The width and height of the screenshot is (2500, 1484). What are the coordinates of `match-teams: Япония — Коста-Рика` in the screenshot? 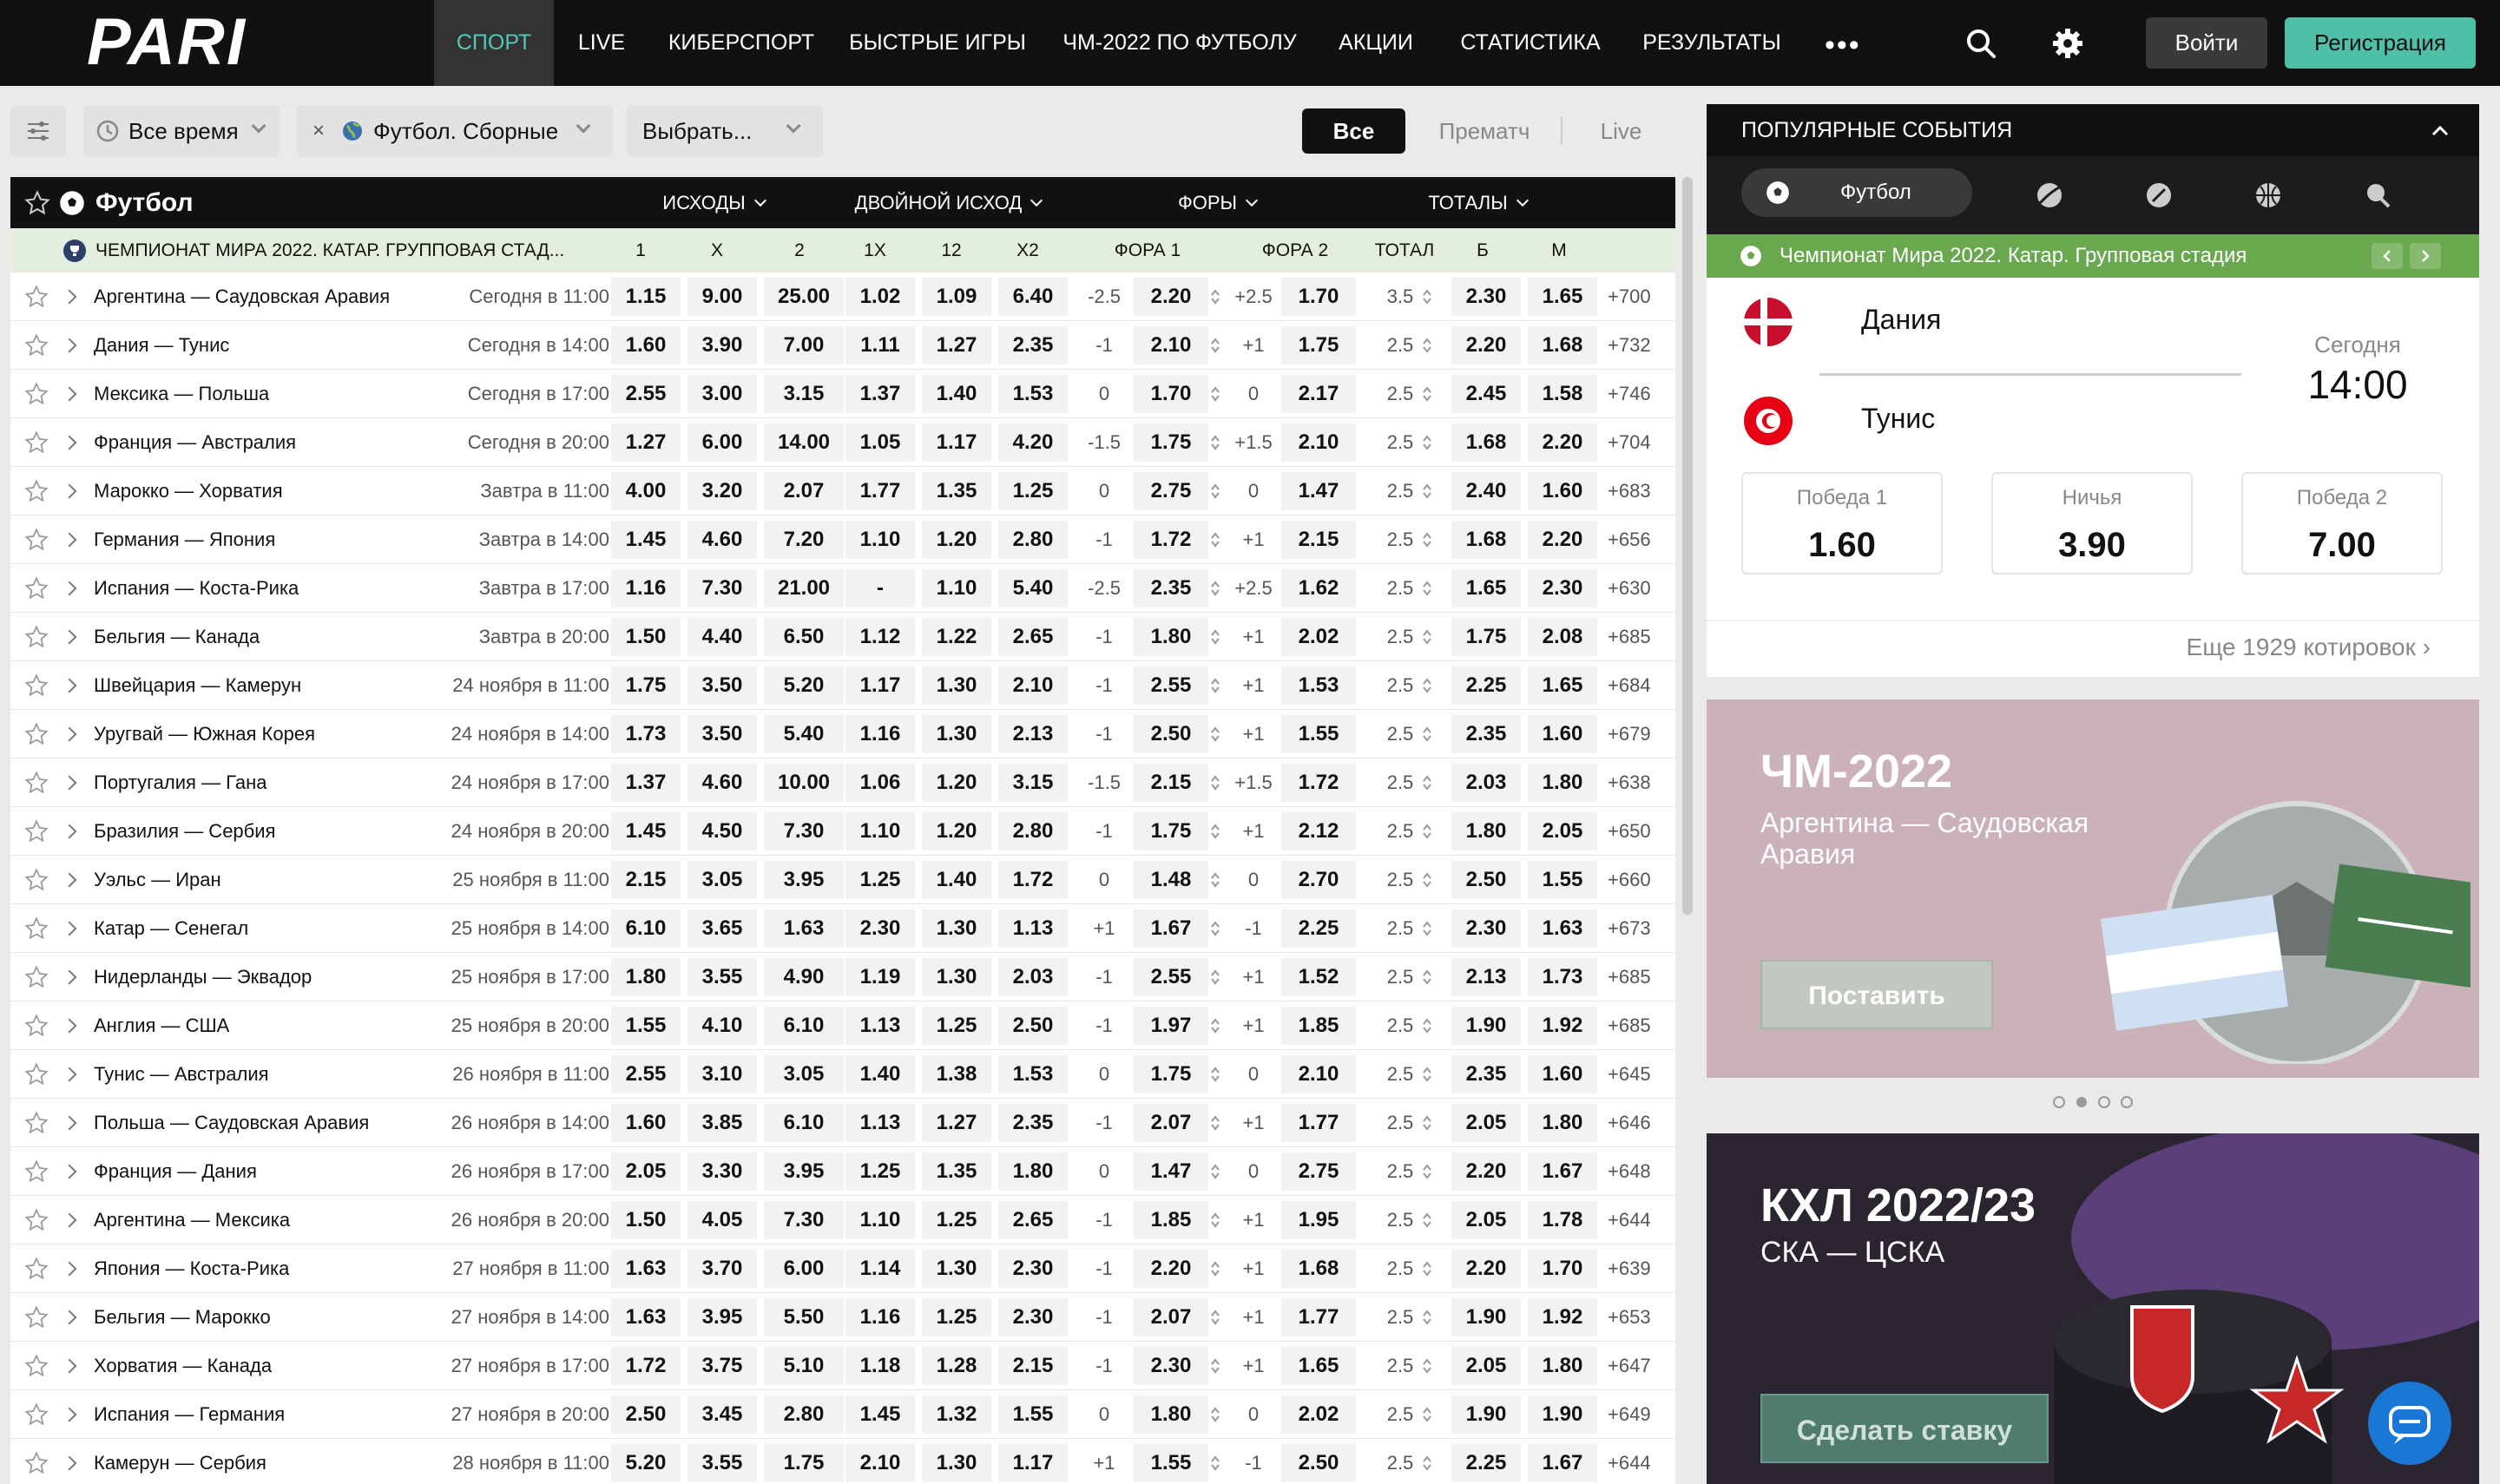 It's located at (192, 1268).